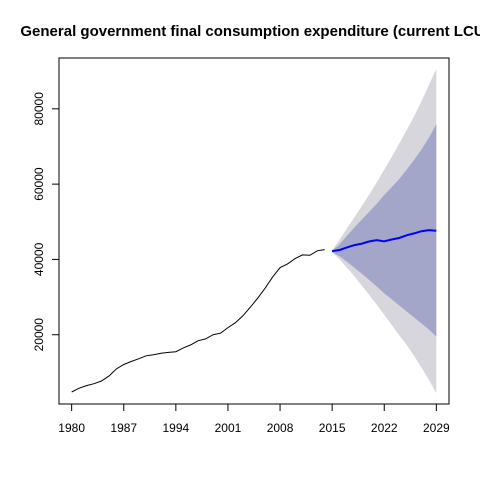 This screenshot has height=480, width=480. I want to click on x-tick-label: 1987, so click(123, 428).